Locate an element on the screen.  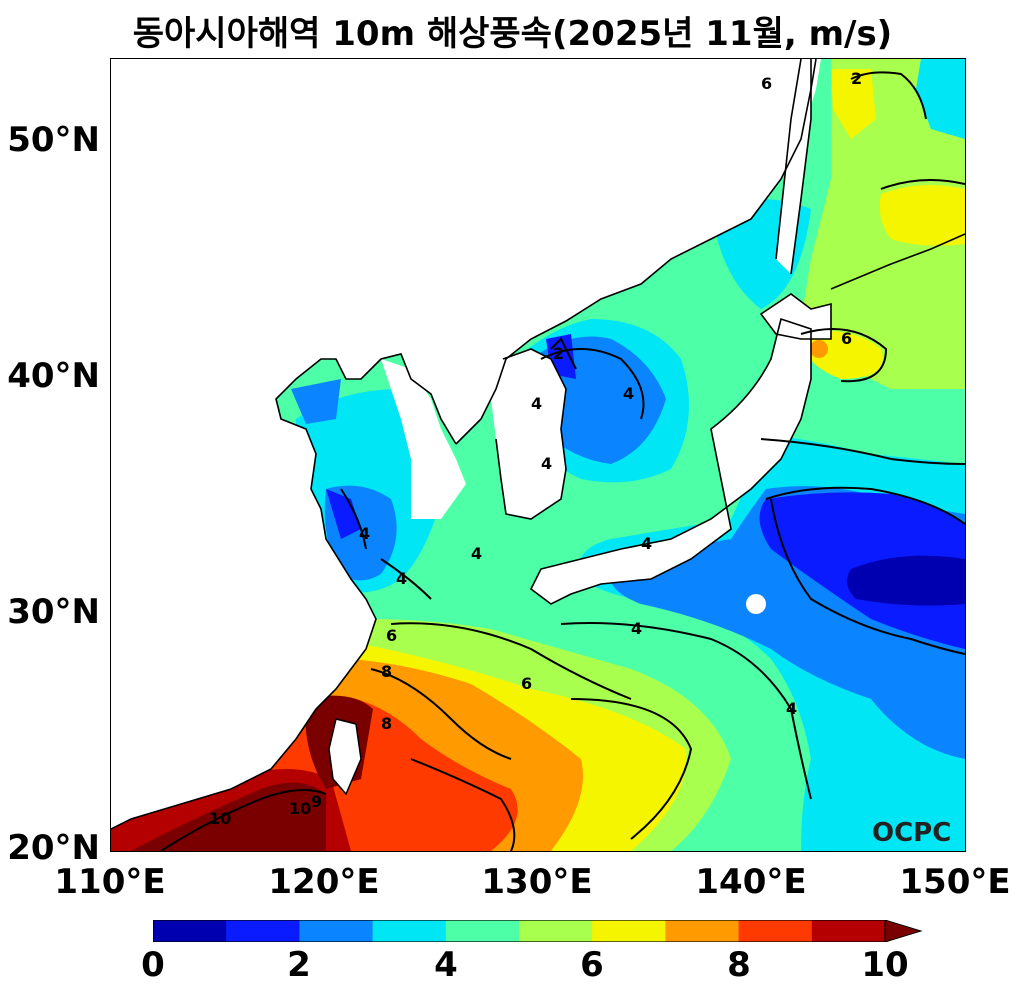
contour-2-yellowsea is located at coordinates (353, 519).